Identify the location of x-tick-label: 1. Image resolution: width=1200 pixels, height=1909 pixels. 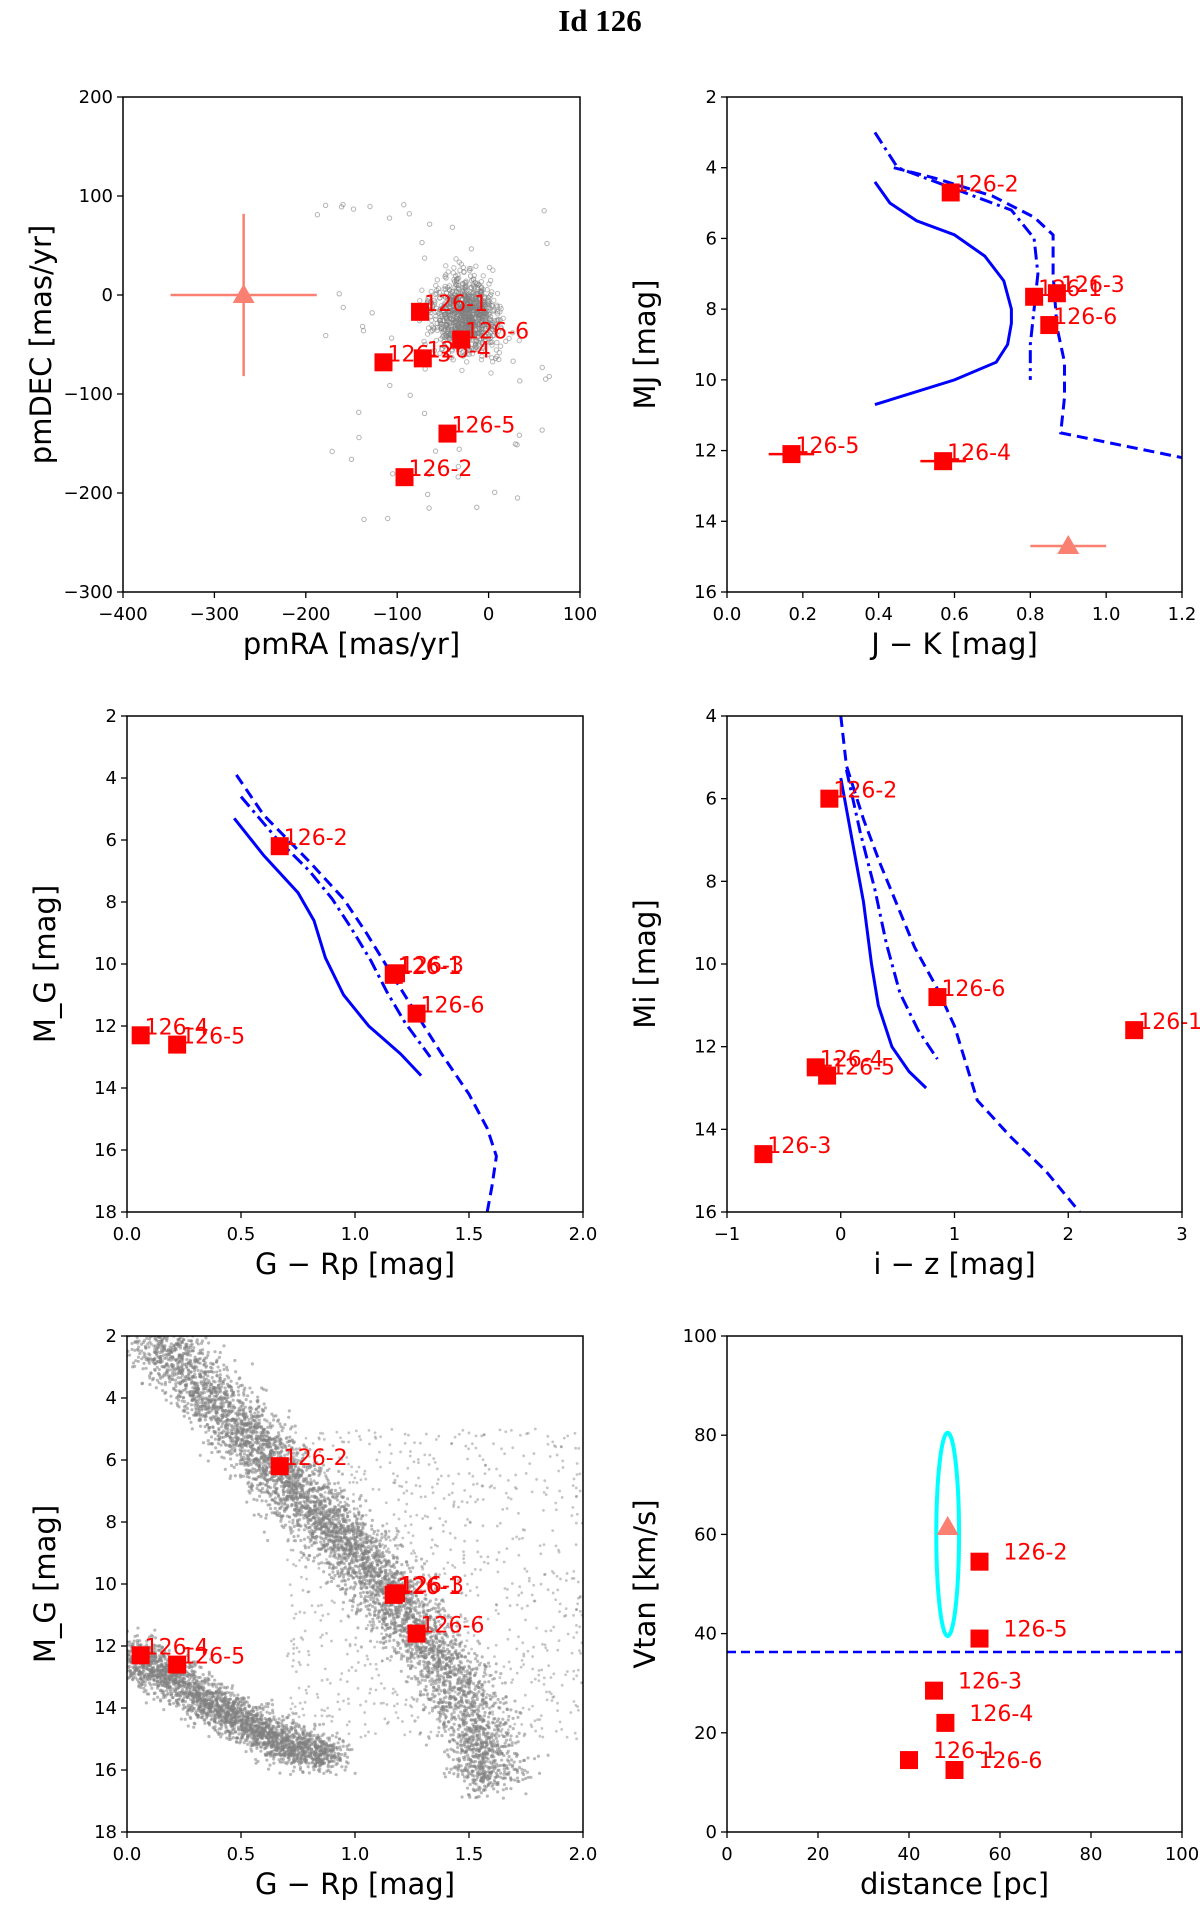
(954, 1234).